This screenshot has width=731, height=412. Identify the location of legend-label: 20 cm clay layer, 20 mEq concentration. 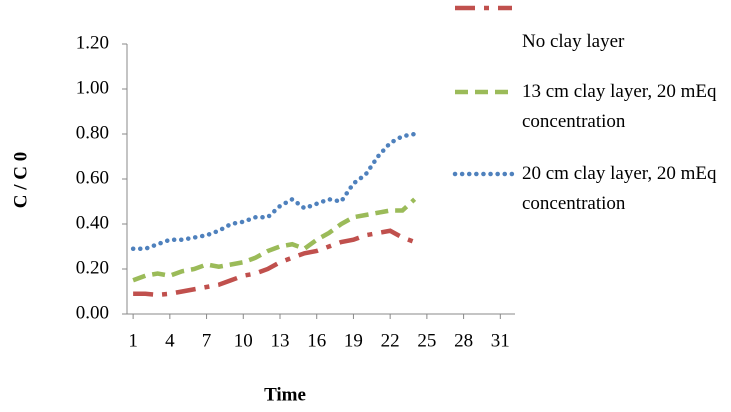
(619, 188).